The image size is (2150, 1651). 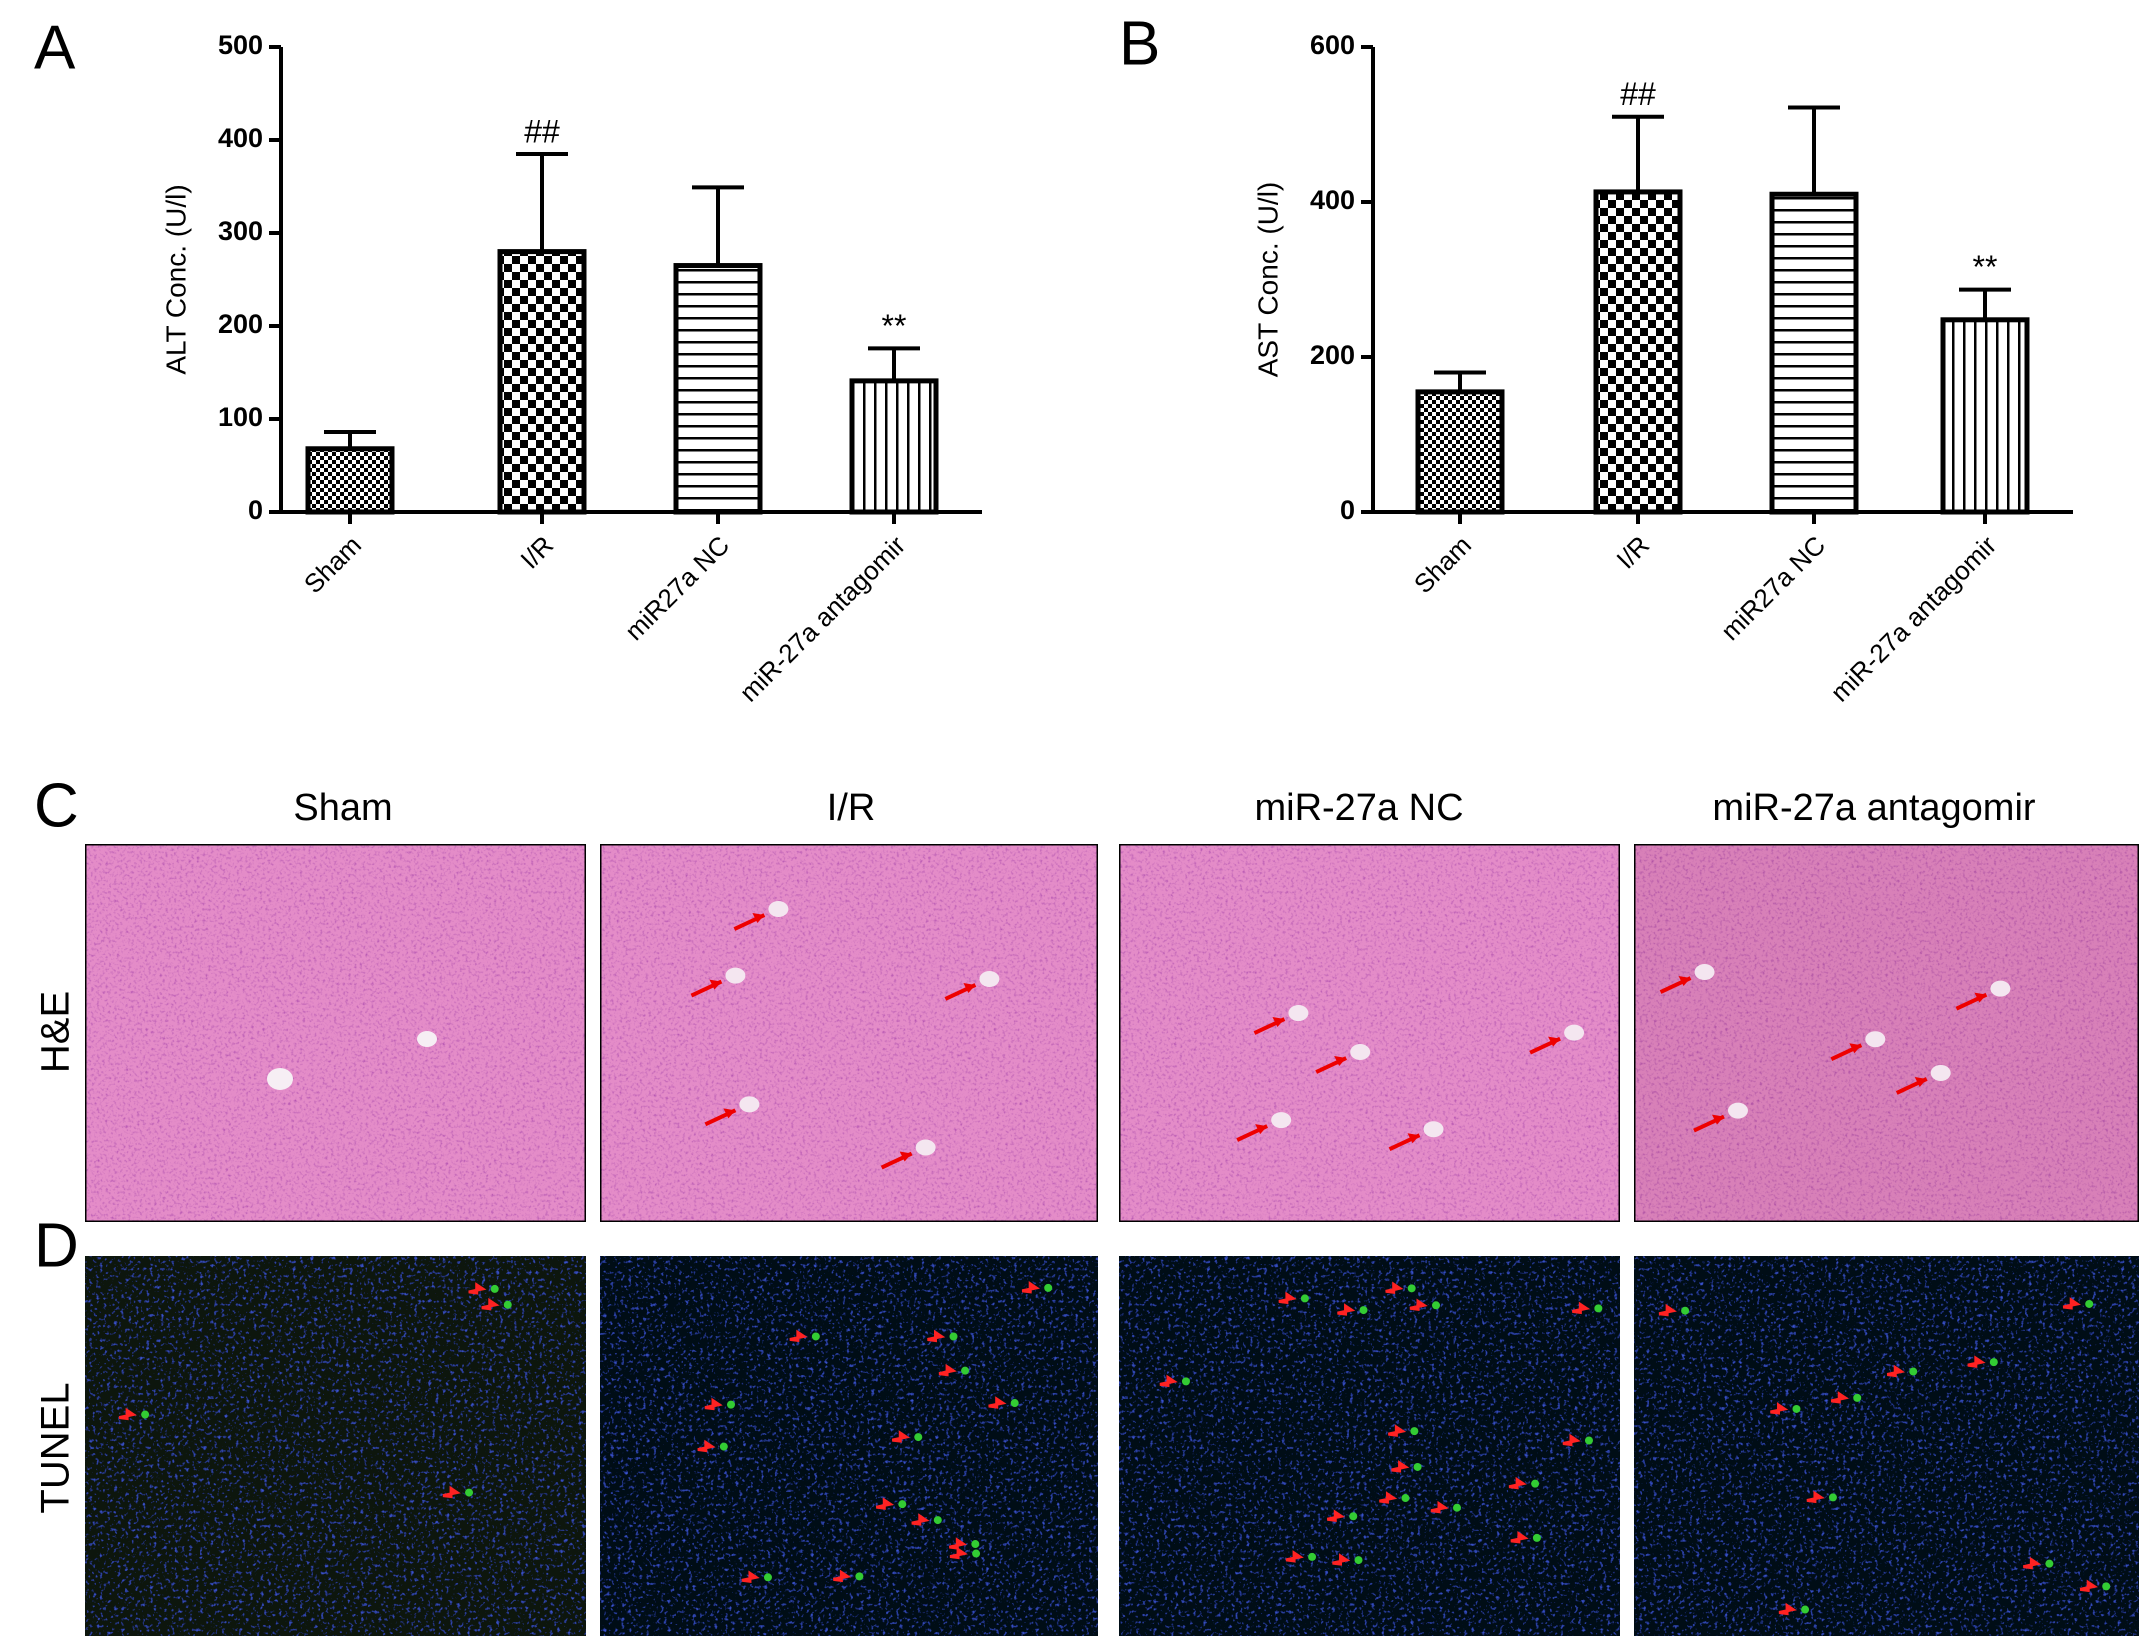 What do you see at coordinates (56, 1032) in the screenshot?
I see `row-label: H&E` at bounding box center [56, 1032].